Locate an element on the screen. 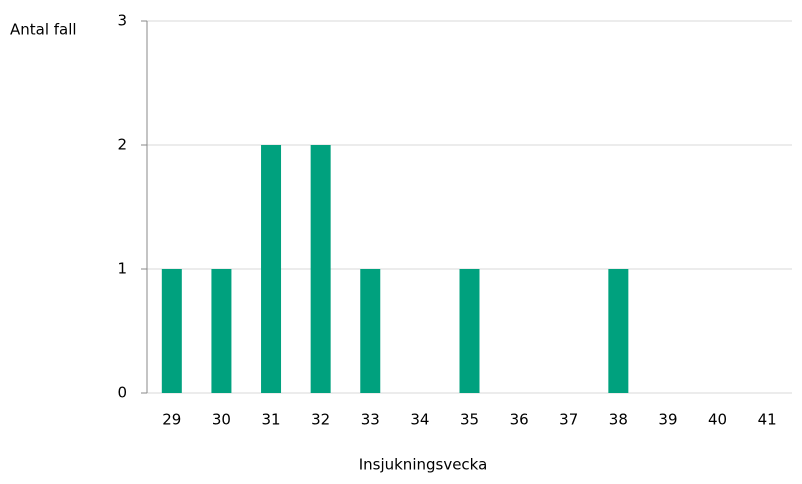  x-axis-label: Insjukningsvecka is located at coordinates (423, 465).